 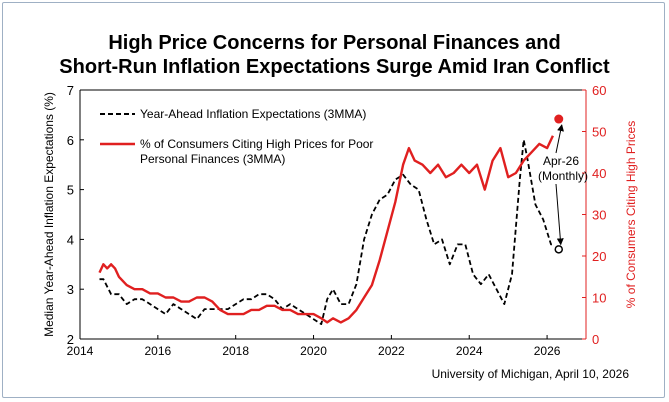 I want to click on y-left-tick-label: 2, so click(x=70, y=339).